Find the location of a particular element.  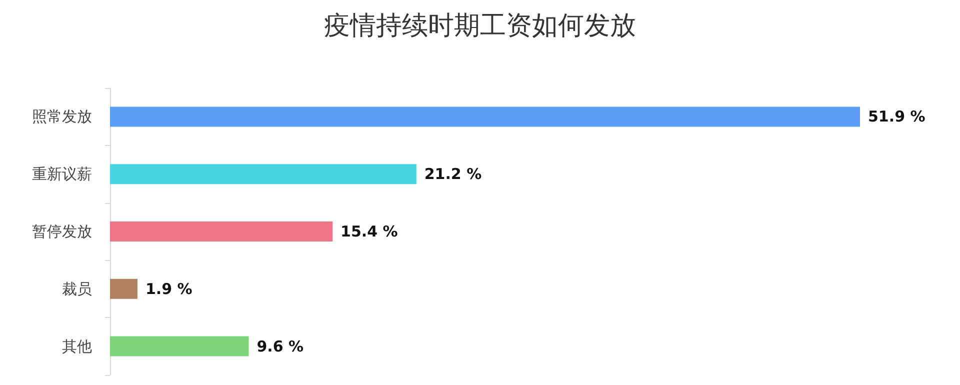

y-tick-label: 其他 is located at coordinates (77, 346).